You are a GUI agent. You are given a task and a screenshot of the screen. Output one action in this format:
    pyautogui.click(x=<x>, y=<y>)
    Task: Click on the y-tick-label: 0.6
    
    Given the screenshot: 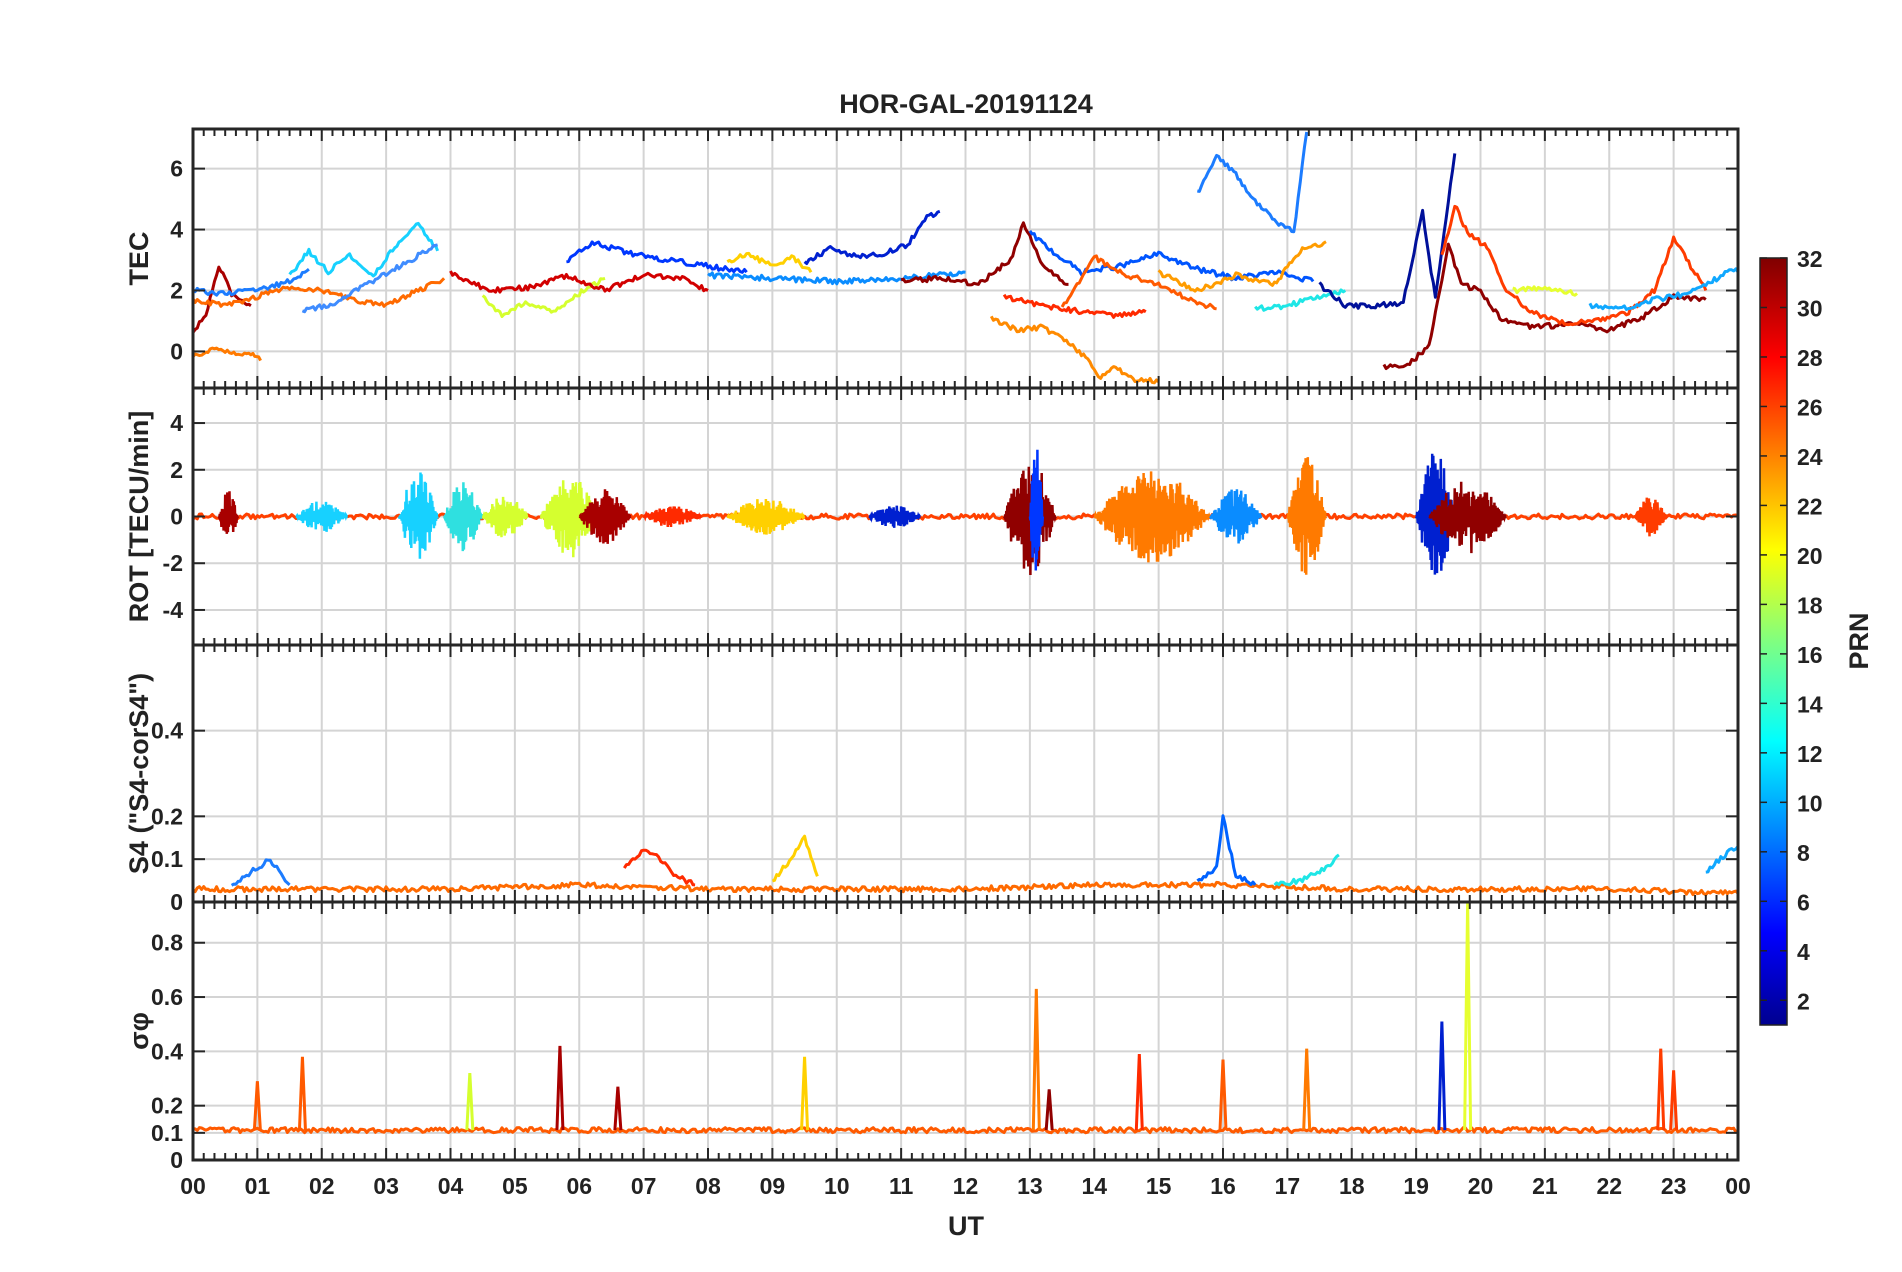 What is the action you would take?
    pyautogui.click(x=167, y=997)
    